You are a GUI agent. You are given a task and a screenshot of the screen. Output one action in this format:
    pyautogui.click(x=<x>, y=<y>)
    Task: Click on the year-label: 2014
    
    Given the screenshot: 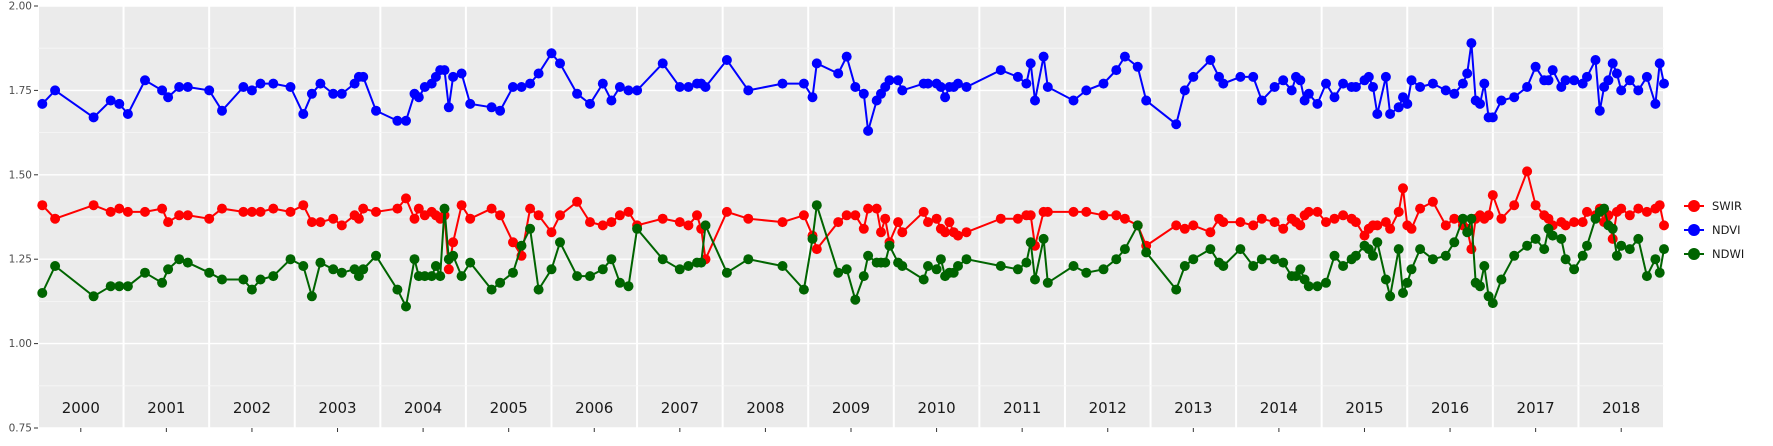 What is the action you would take?
    pyautogui.click(x=1279, y=408)
    